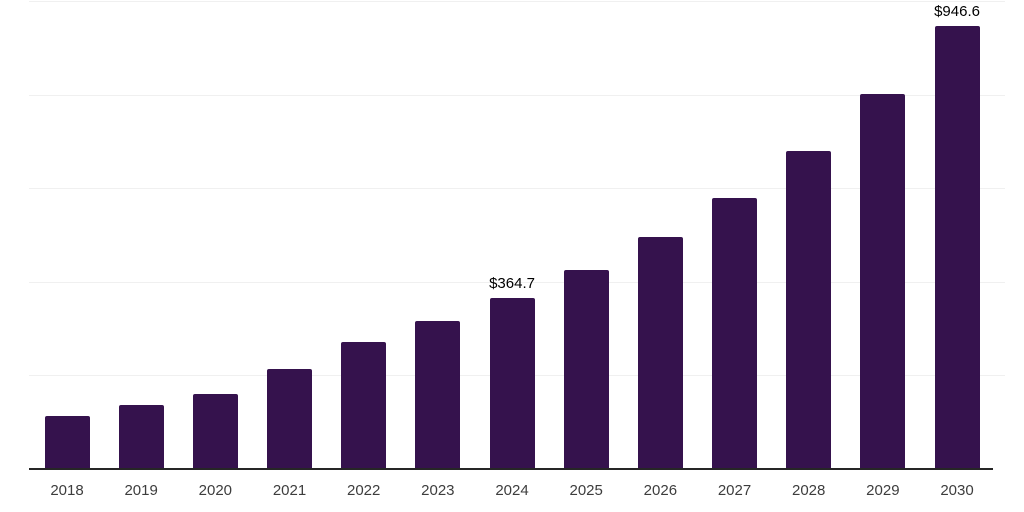 This screenshot has width=1024, height=512. I want to click on bar-2019, so click(141, 436).